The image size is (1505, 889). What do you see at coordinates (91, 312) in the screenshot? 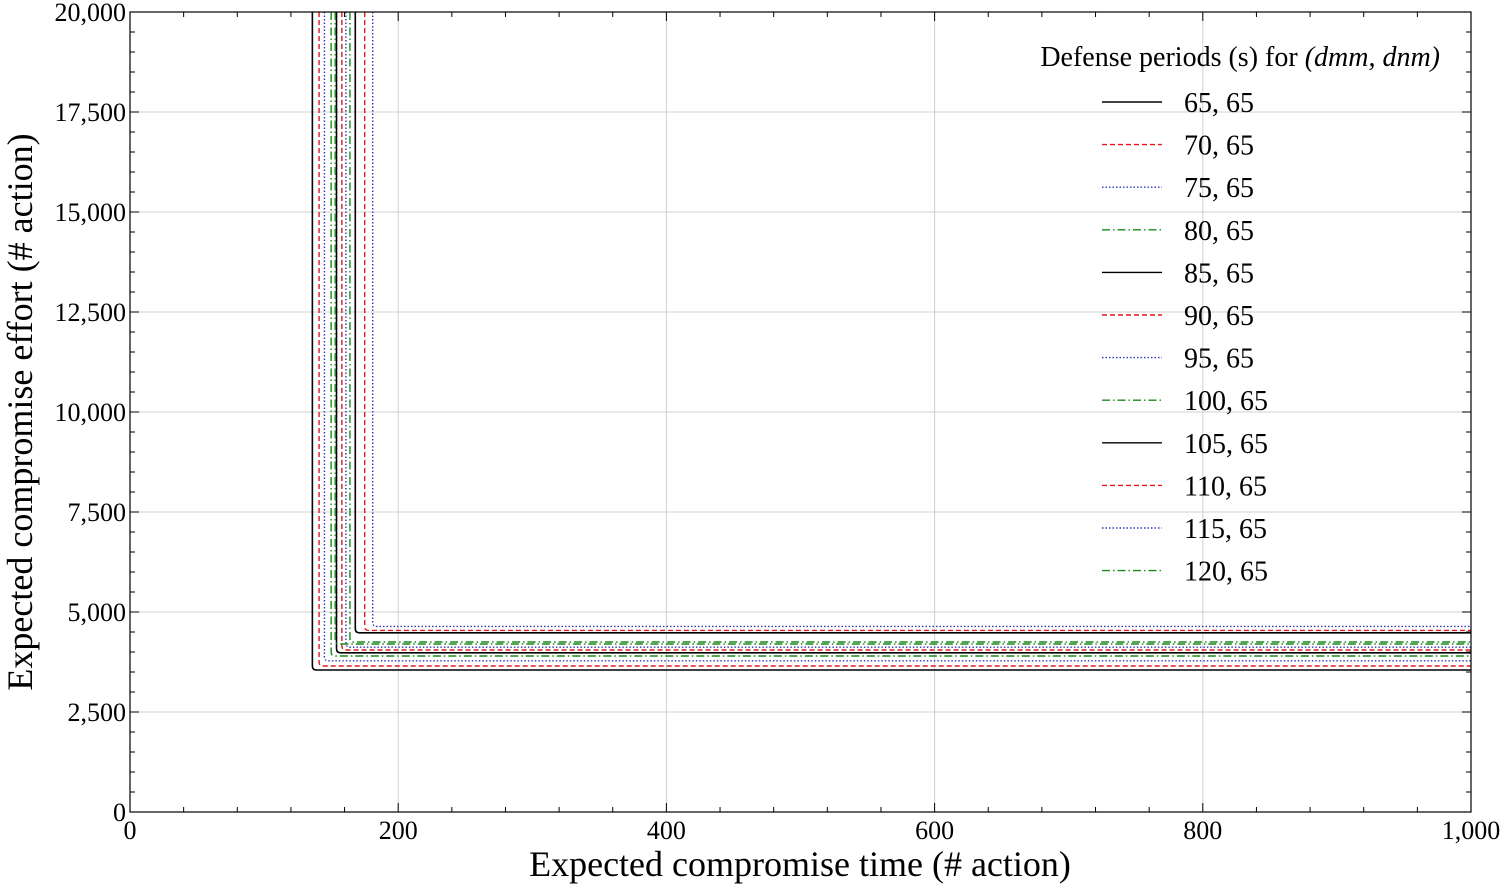
I see `y-tick-label: 12,500` at bounding box center [91, 312].